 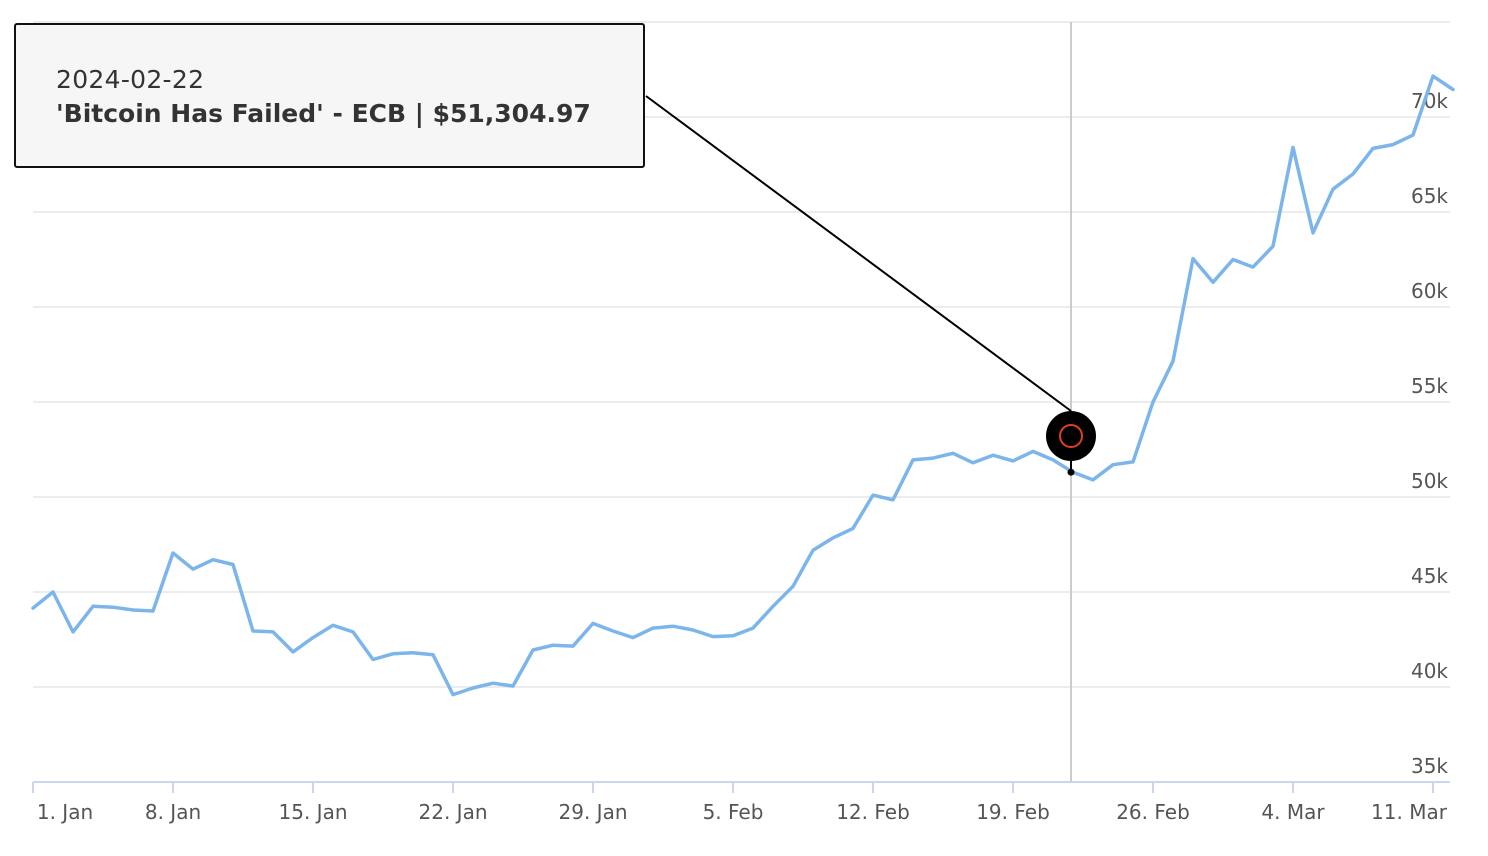 I want to click on x-tick-label: 1. Jan, so click(x=65, y=812).